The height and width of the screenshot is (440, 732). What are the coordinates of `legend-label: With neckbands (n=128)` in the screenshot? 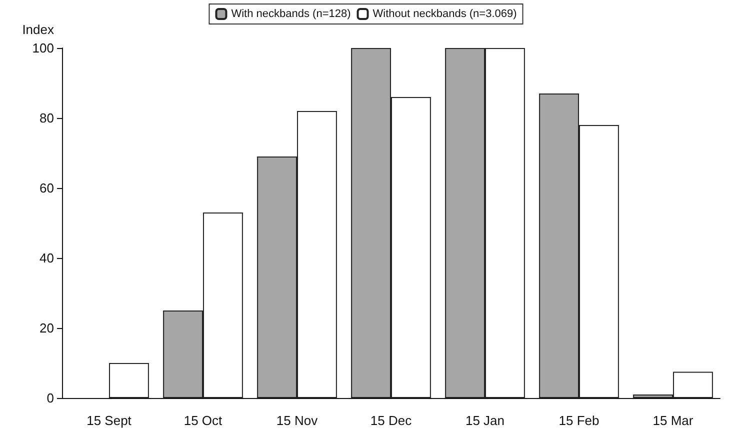 It's located at (291, 14).